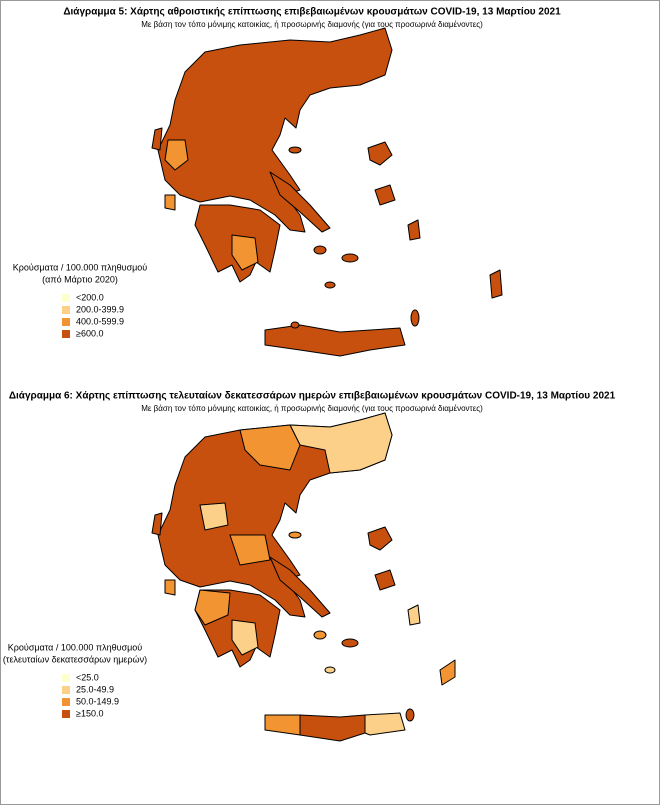  Describe the element at coordinates (90, 297) in the screenshot. I see `legend-label: <200.0` at that location.